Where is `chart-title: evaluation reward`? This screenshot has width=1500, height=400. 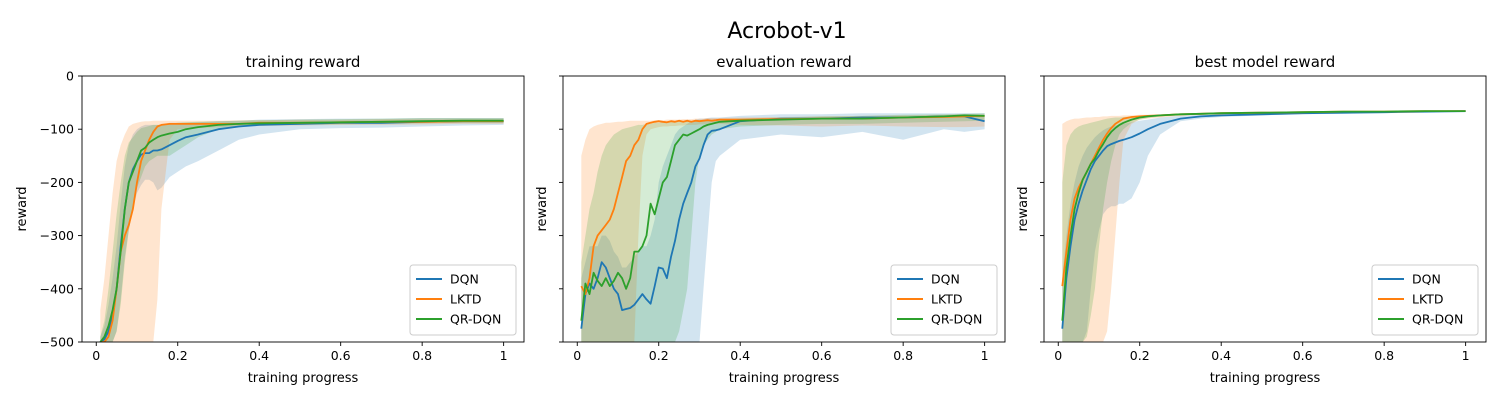 chart-title: evaluation reward is located at coordinates (784, 62).